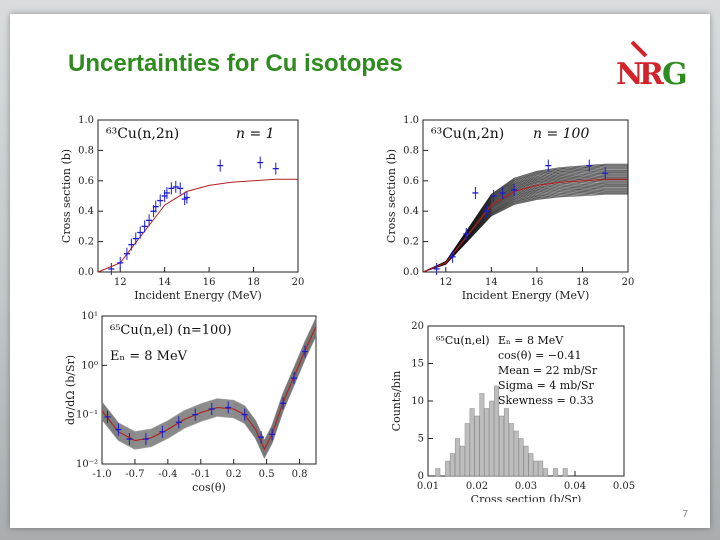  Describe the element at coordinates (70, 390) in the screenshot. I see `y-axis-label: dσ/dΩ (b/Sr)` at that location.